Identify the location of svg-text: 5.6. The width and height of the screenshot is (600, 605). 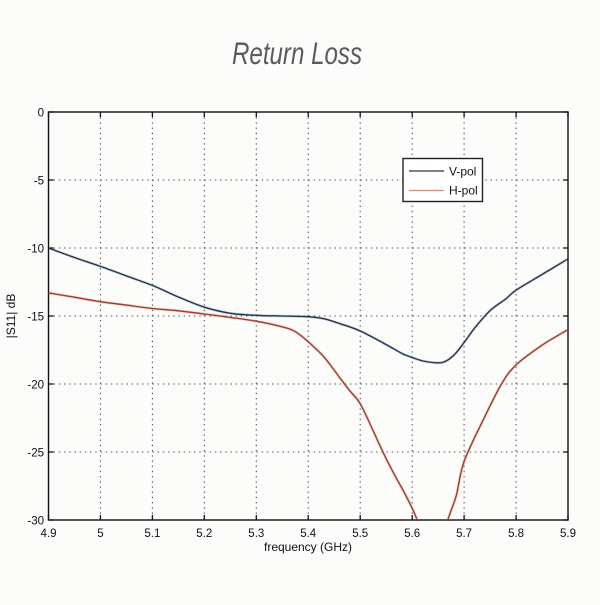
(412, 534).